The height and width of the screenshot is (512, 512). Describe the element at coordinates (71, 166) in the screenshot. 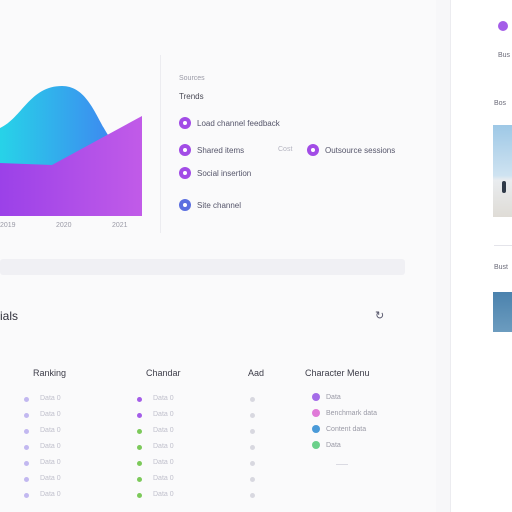

I see `series-purple-area` at that location.